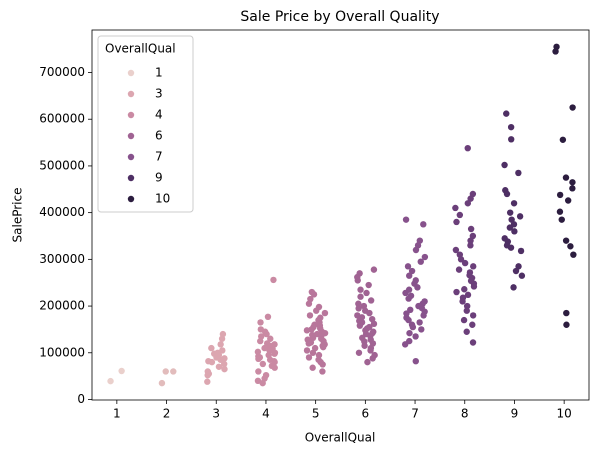 The height and width of the screenshot is (455, 597). What do you see at coordinates (465, 414) in the screenshot?
I see `x-tick-label: 8` at bounding box center [465, 414].